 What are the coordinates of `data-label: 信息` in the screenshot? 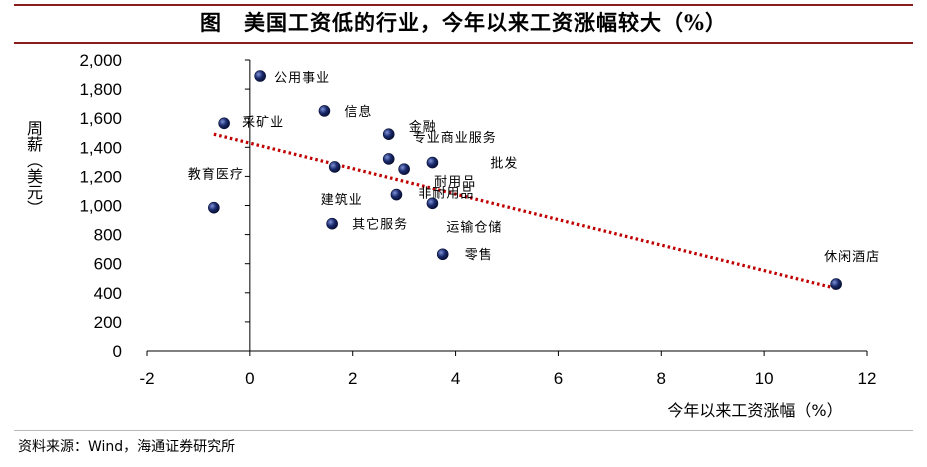 It's located at (358, 112).